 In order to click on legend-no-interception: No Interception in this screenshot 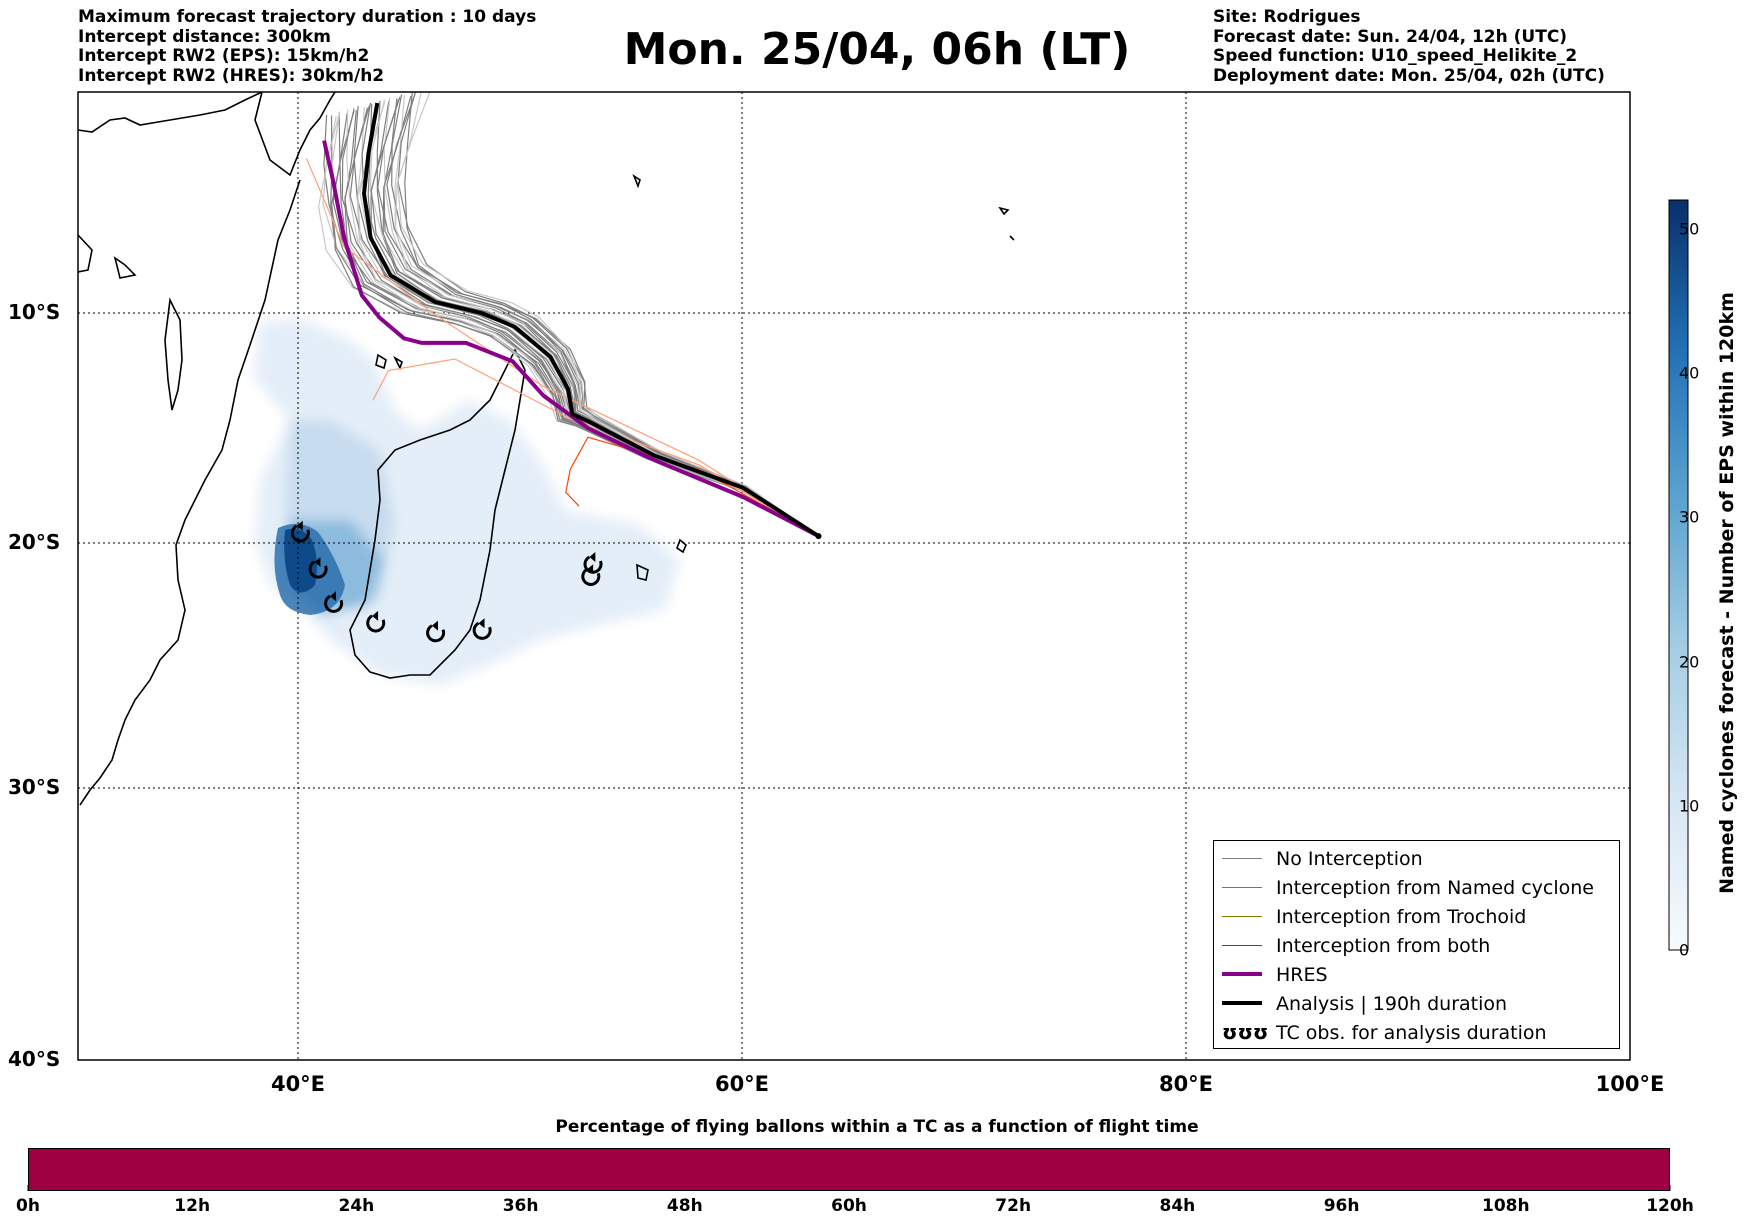, I will do `click(1416, 859)`.